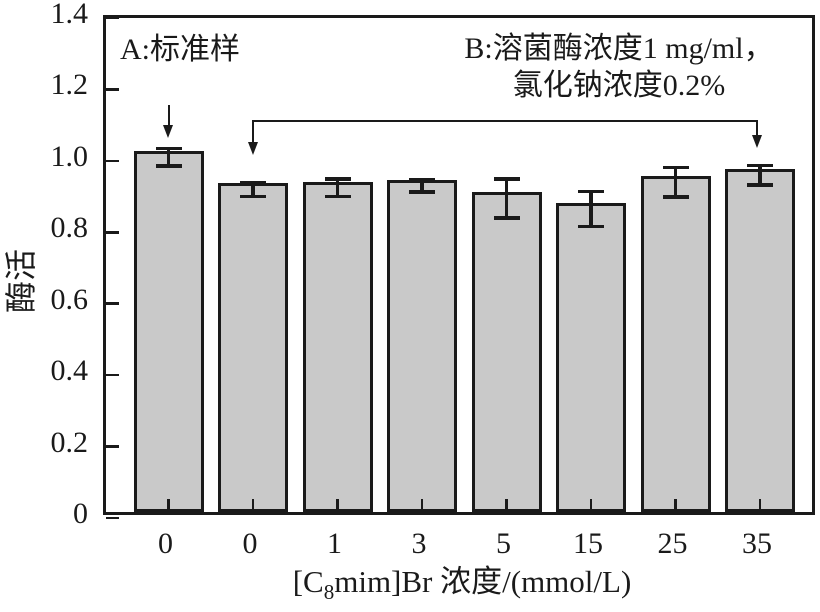 This screenshot has height=612, width=820. What do you see at coordinates (69, 442) in the screenshot?
I see `y-axis-tick-label: 0.2` at bounding box center [69, 442].